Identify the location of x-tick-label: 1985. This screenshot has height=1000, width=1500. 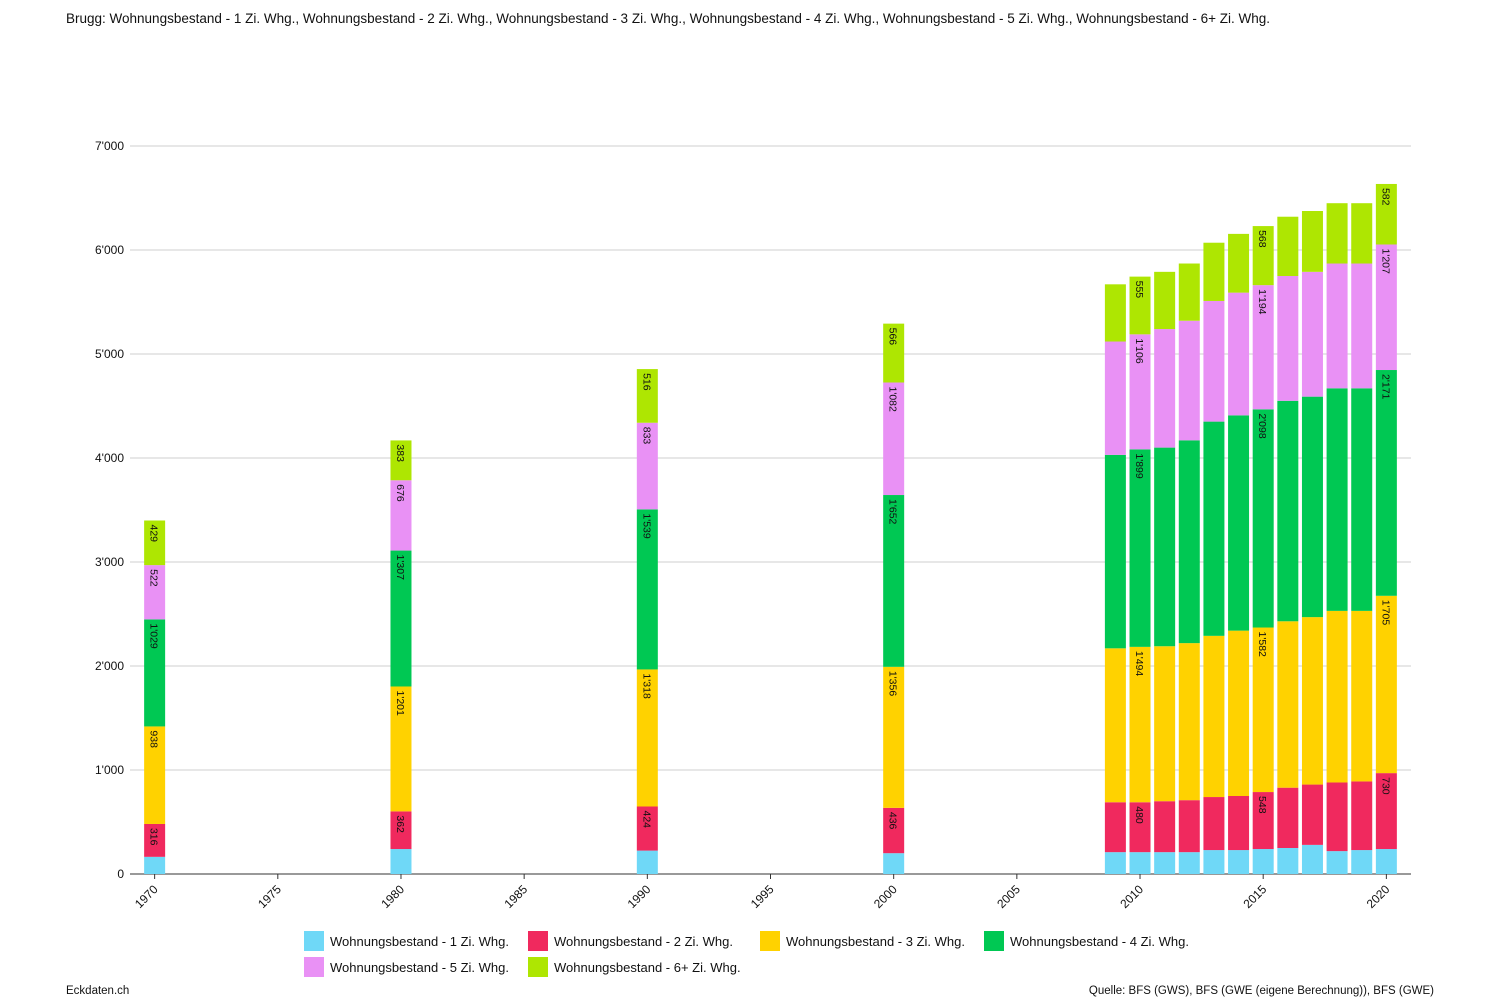
(515, 896).